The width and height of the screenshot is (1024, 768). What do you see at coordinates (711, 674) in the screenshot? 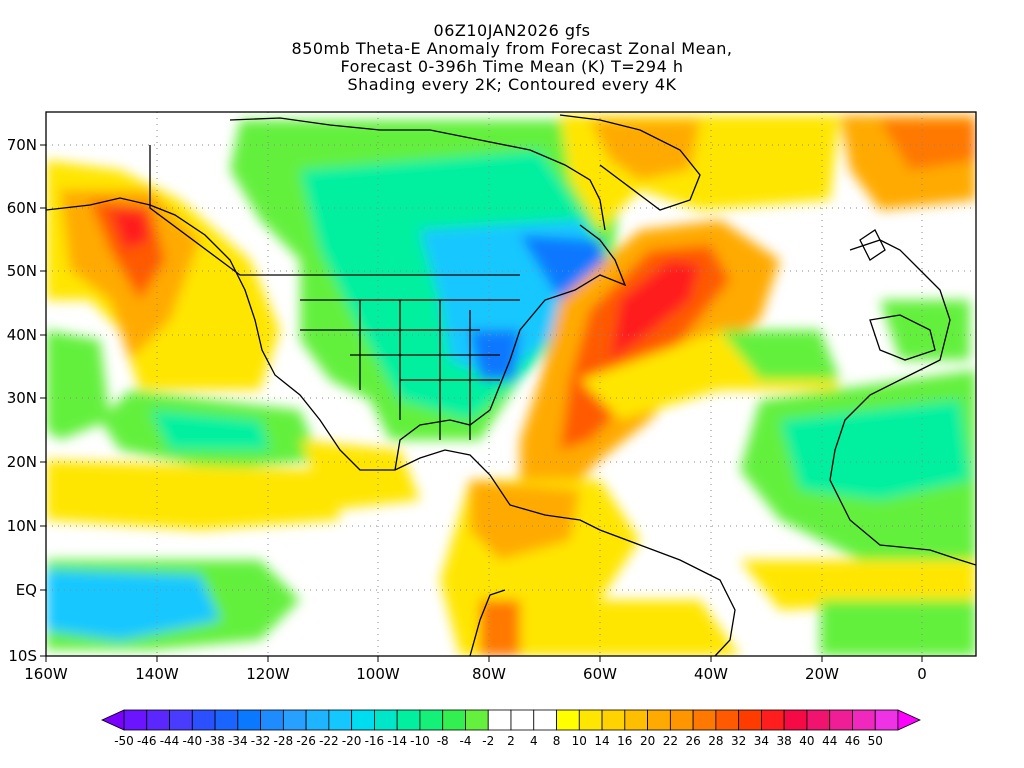
I see `lon-label-40w: 40W` at bounding box center [711, 674].